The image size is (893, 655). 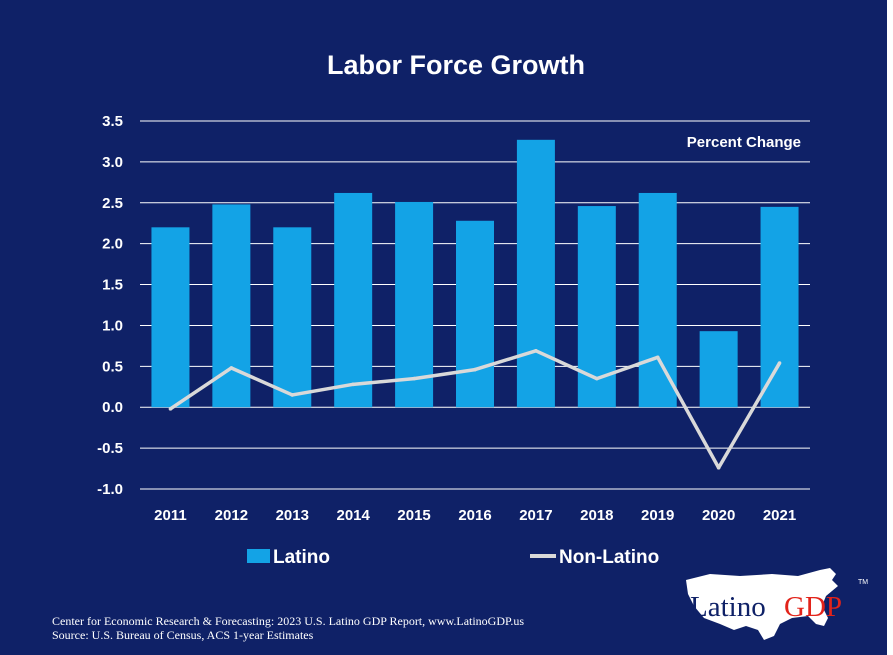 What do you see at coordinates (863, 582) in the screenshot?
I see `logo-trademark: TM` at bounding box center [863, 582].